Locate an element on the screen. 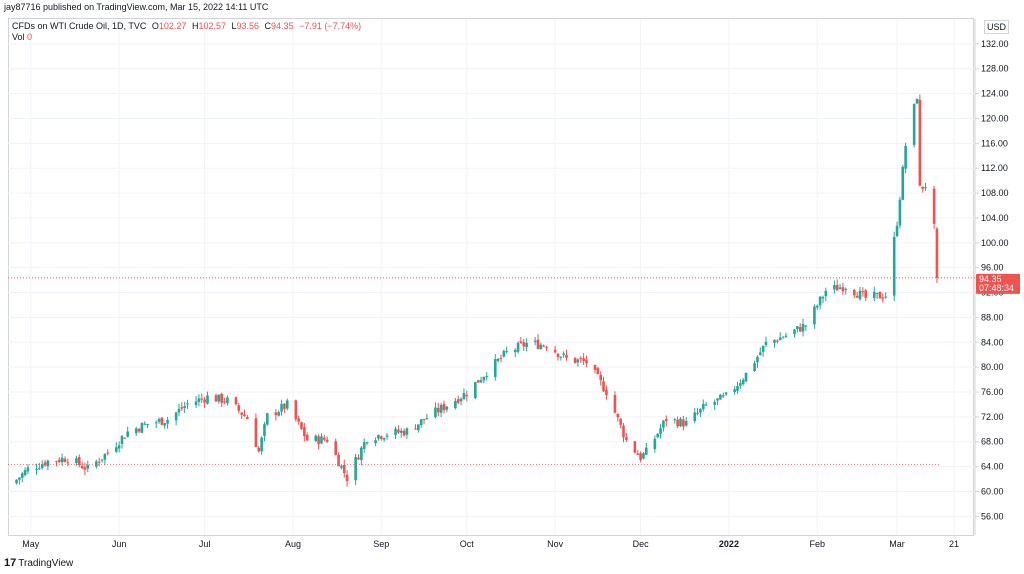 This screenshot has height=574, width=1024. y-tick-label: 116.00 is located at coordinates (994, 143).